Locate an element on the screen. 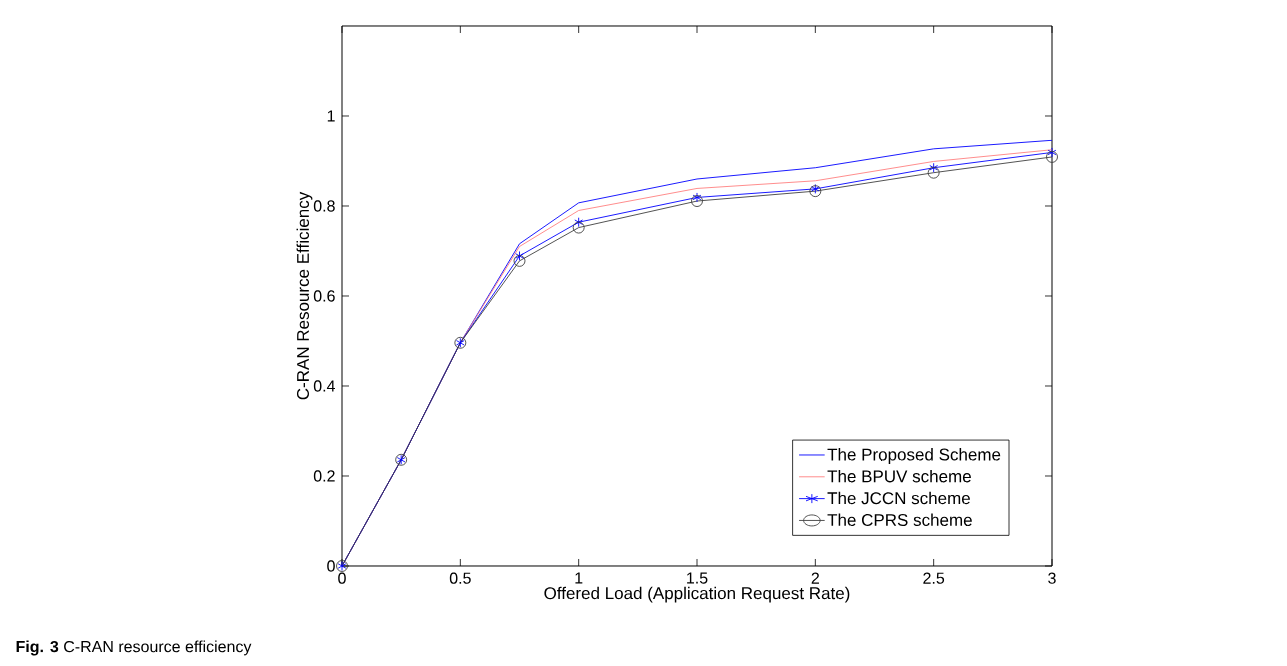  y-tick-label: 0.4 is located at coordinates (324, 386).